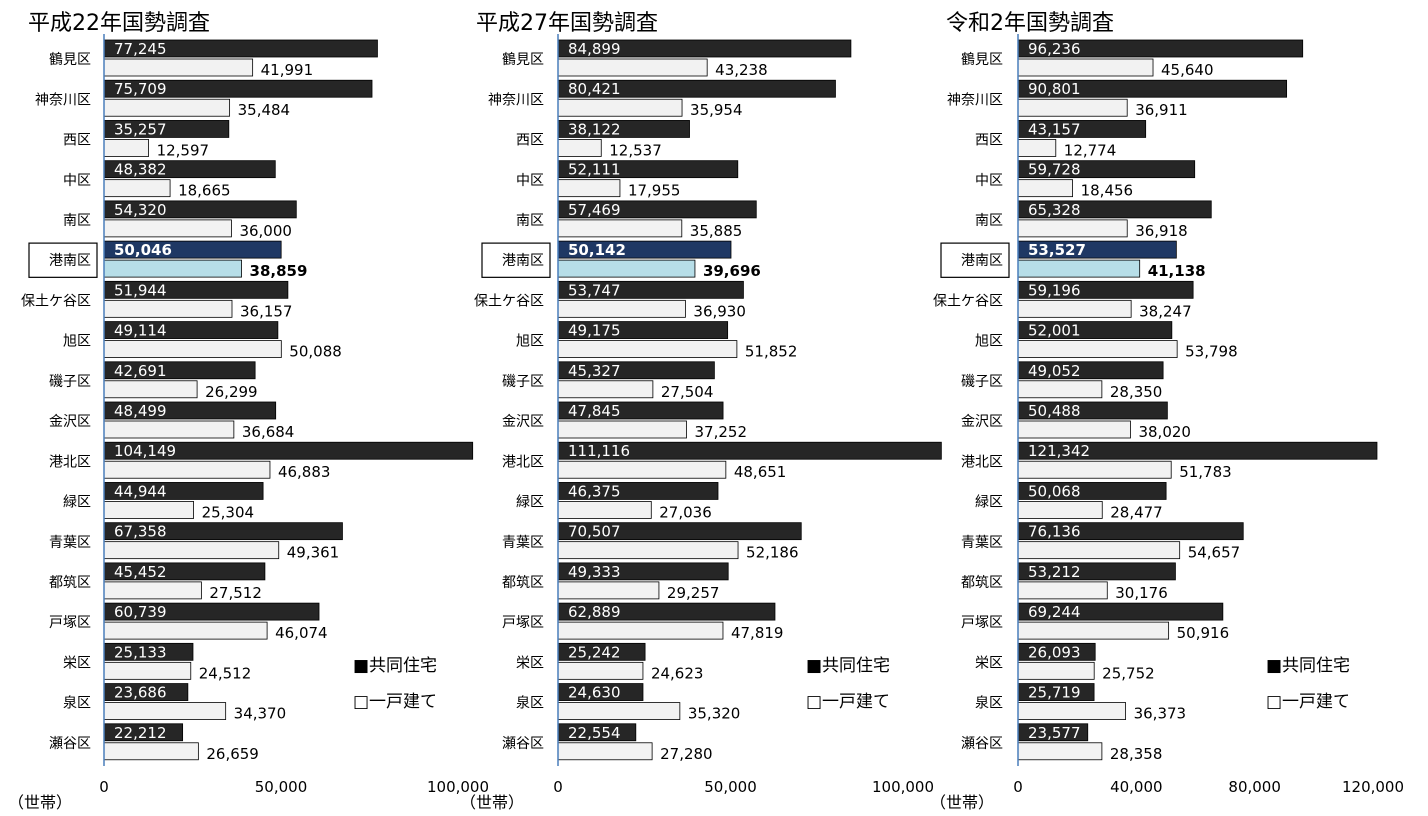 This screenshot has width=1428, height=816. I want to click on bar-value-label-house: 12,774, so click(1090, 150).